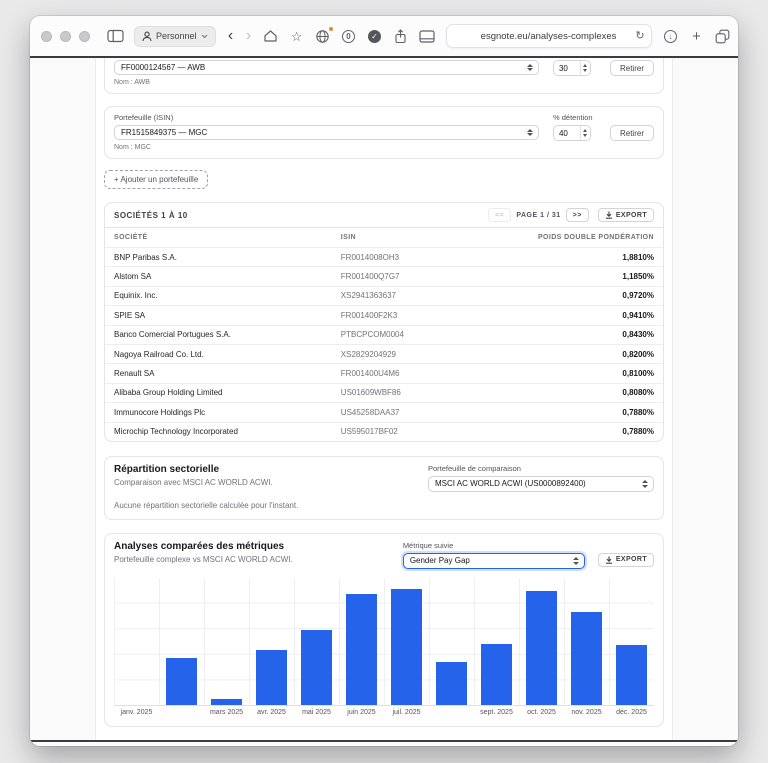 The width and height of the screenshot is (768, 763). I want to click on company-cell: Immunocore Holdings Plc, so click(160, 412).